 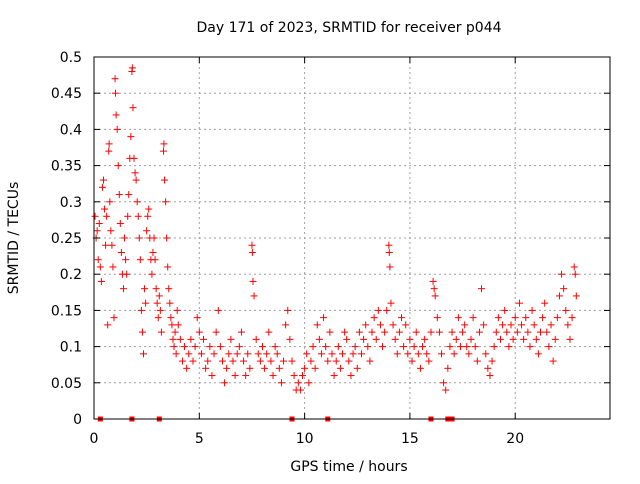 What do you see at coordinates (66, 167) in the screenshot?
I see `y-tick-label: 0.35` at bounding box center [66, 167].